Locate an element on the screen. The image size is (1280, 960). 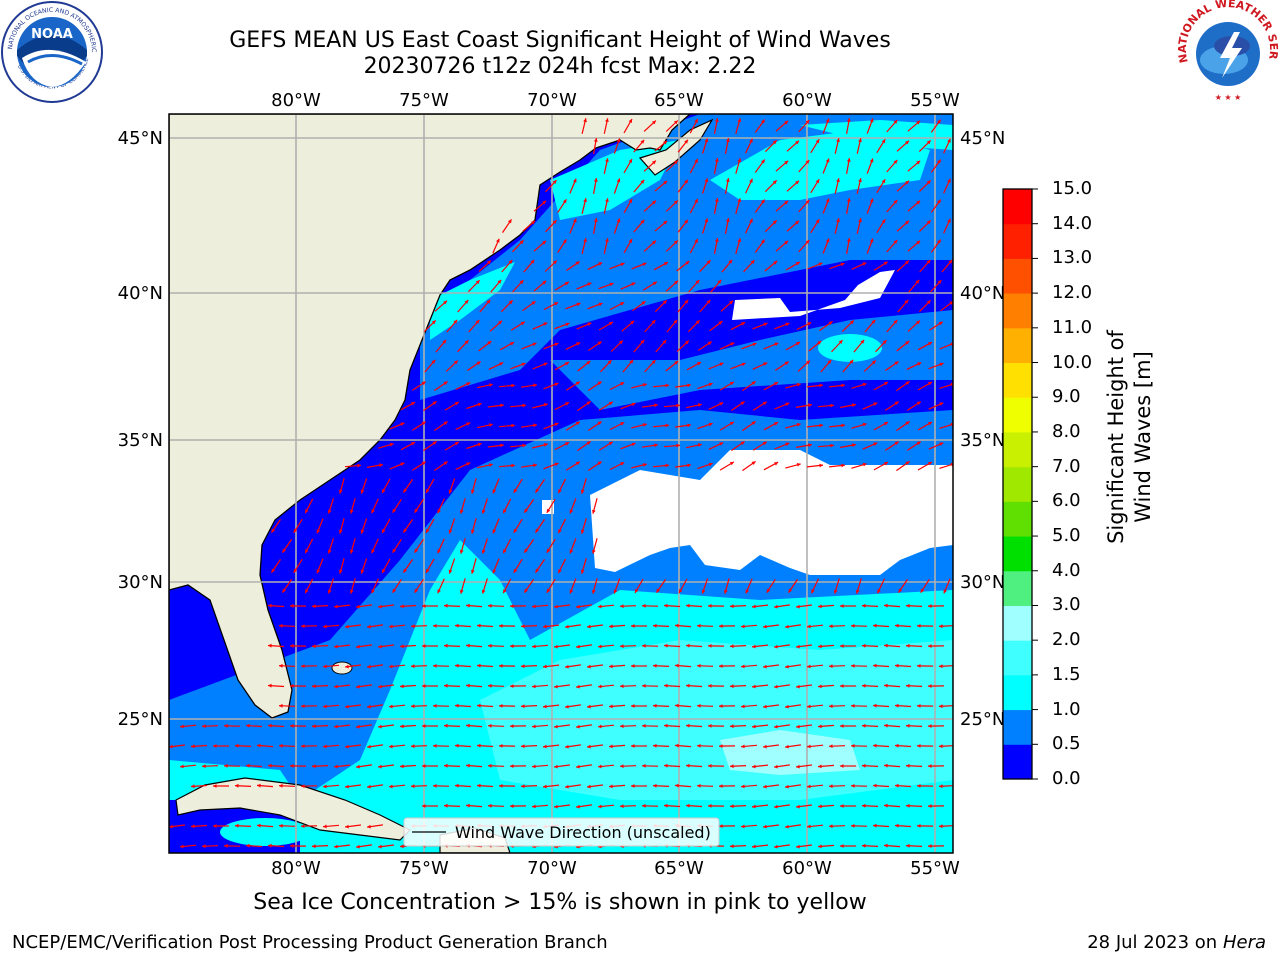
lon-tick-bottom: 75°W is located at coordinates (424, 868).